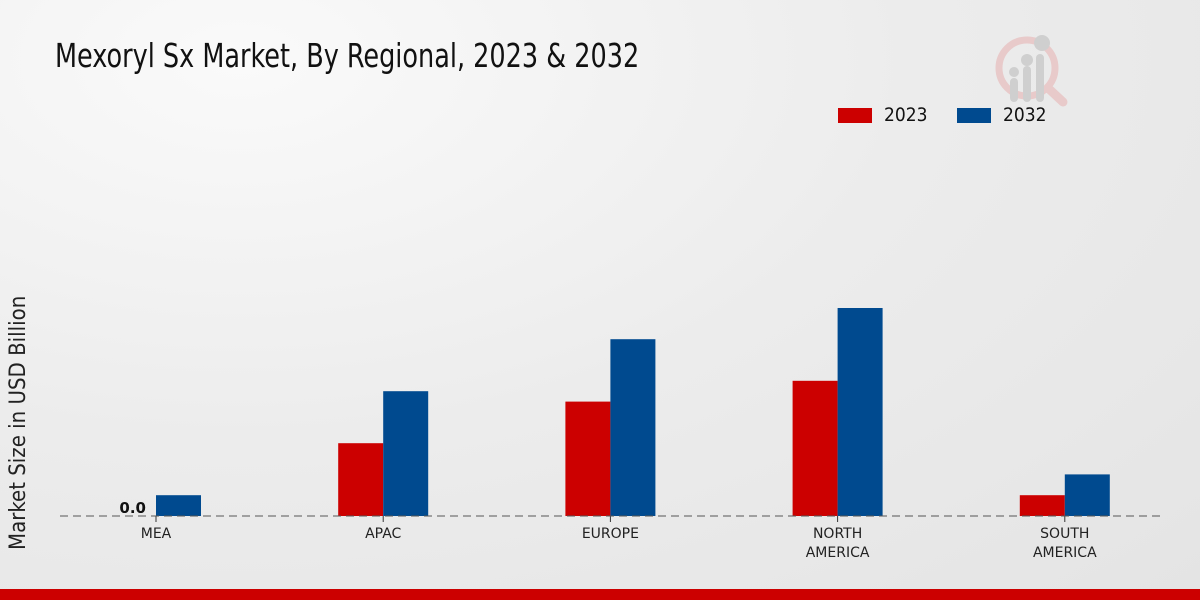 This screenshot has width=1200, height=600. Describe the element at coordinates (1002, 115) in the screenshot. I see `legend-item-2032: 2032` at that location.